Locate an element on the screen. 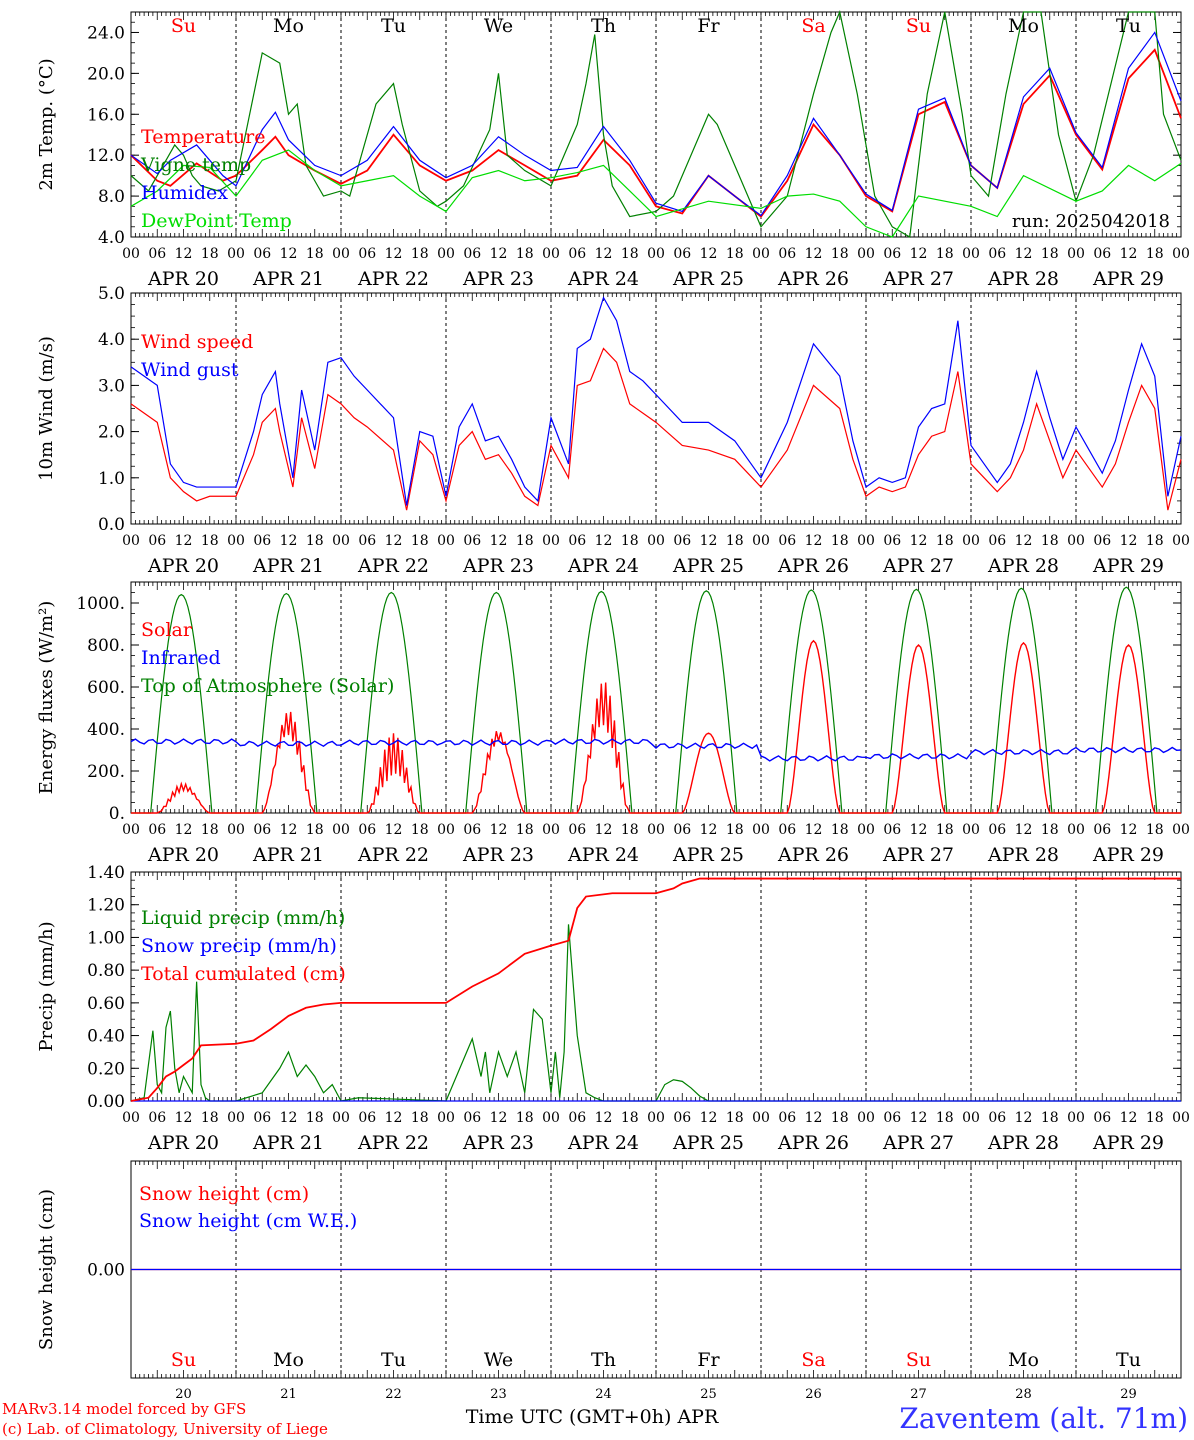 This screenshot has width=1194, height=1440. day-of-week-label: Fr is located at coordinates (708, 1360).